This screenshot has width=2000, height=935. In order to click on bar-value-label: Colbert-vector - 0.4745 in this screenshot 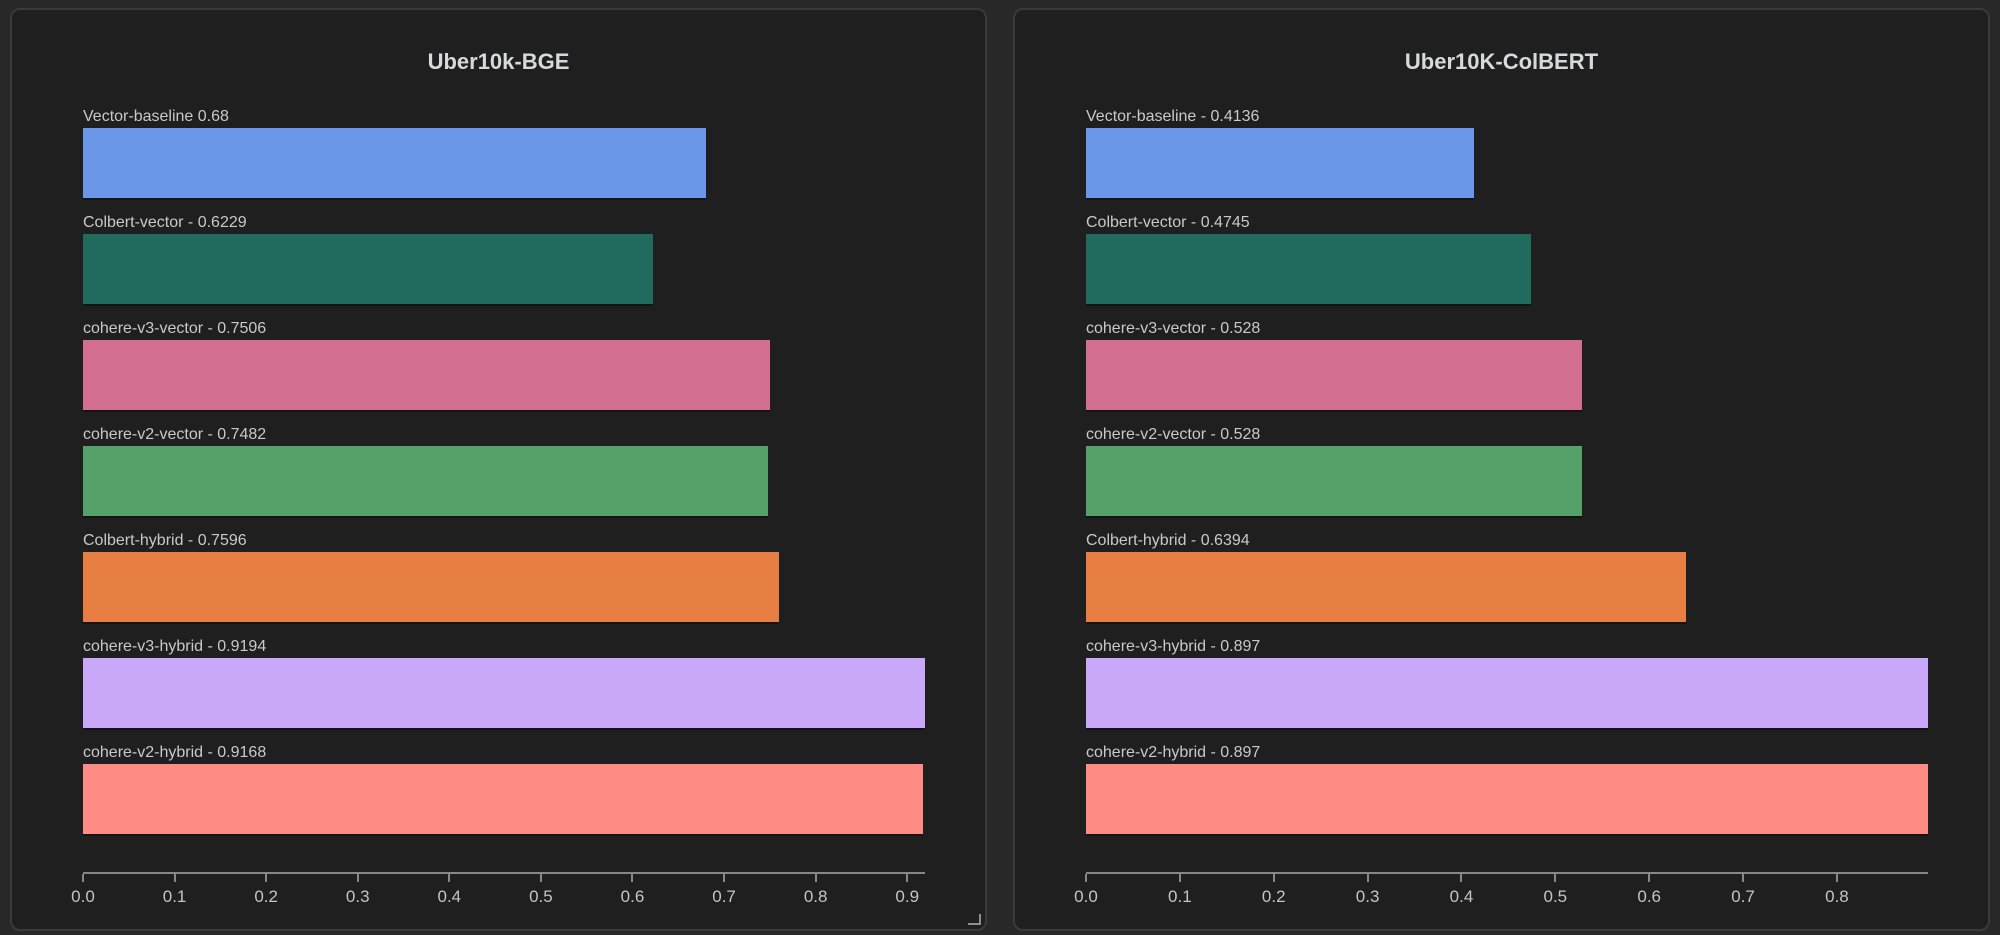, I will do `click(1168, 222)`.